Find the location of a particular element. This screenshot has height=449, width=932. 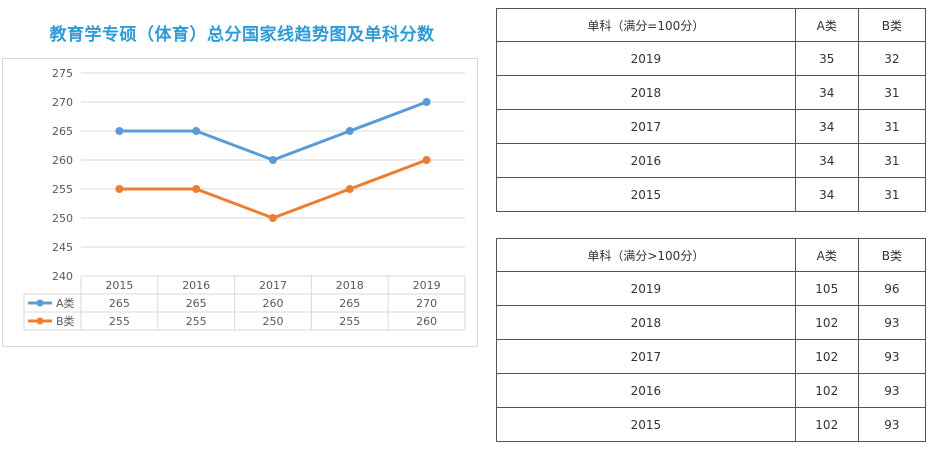

cell-b: 96 is located at coordinates (892, 288).